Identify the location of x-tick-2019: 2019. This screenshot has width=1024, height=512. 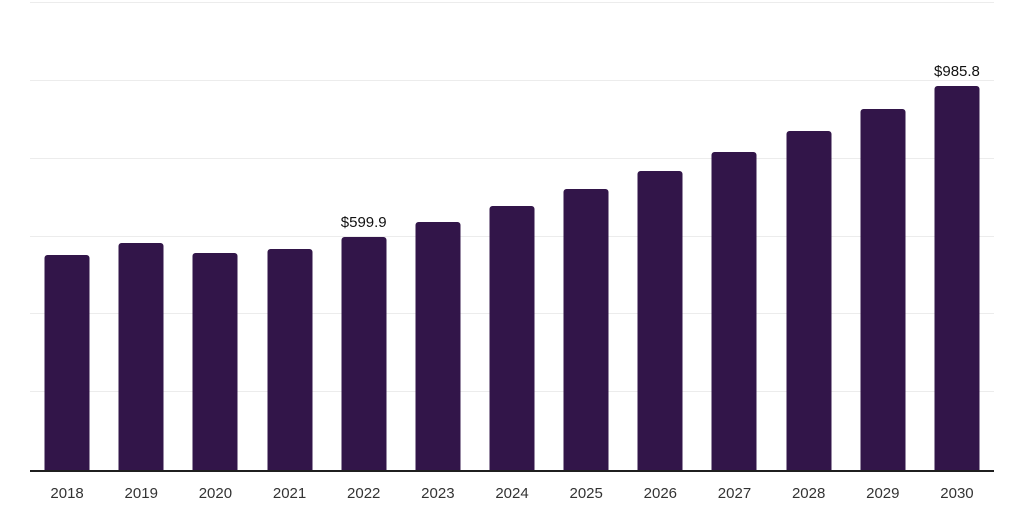
(141, 493).